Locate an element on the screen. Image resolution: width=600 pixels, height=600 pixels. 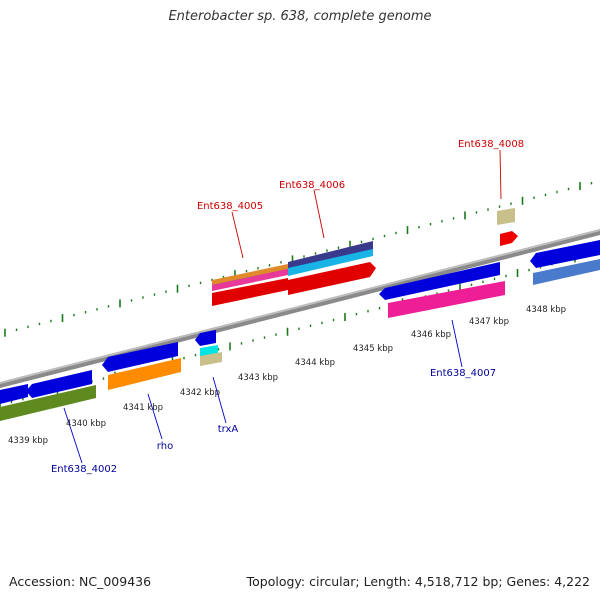
reverse-strand-genes is located at coordinates (406, 263).